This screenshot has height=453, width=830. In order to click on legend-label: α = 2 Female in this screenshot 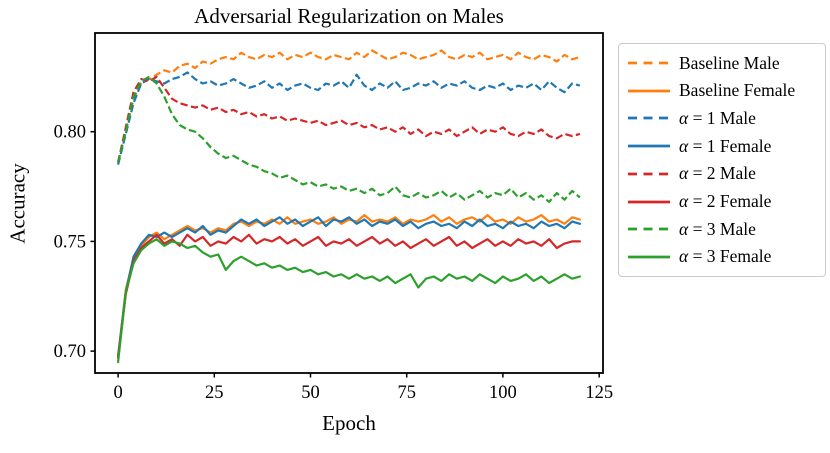, I will do `click(725, 201)`.